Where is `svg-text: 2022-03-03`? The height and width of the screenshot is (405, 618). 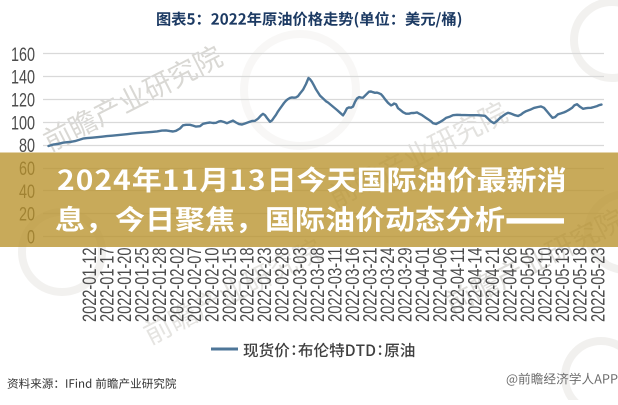 svg-text: 2022-03-03 is located at coordinates (300, 285).